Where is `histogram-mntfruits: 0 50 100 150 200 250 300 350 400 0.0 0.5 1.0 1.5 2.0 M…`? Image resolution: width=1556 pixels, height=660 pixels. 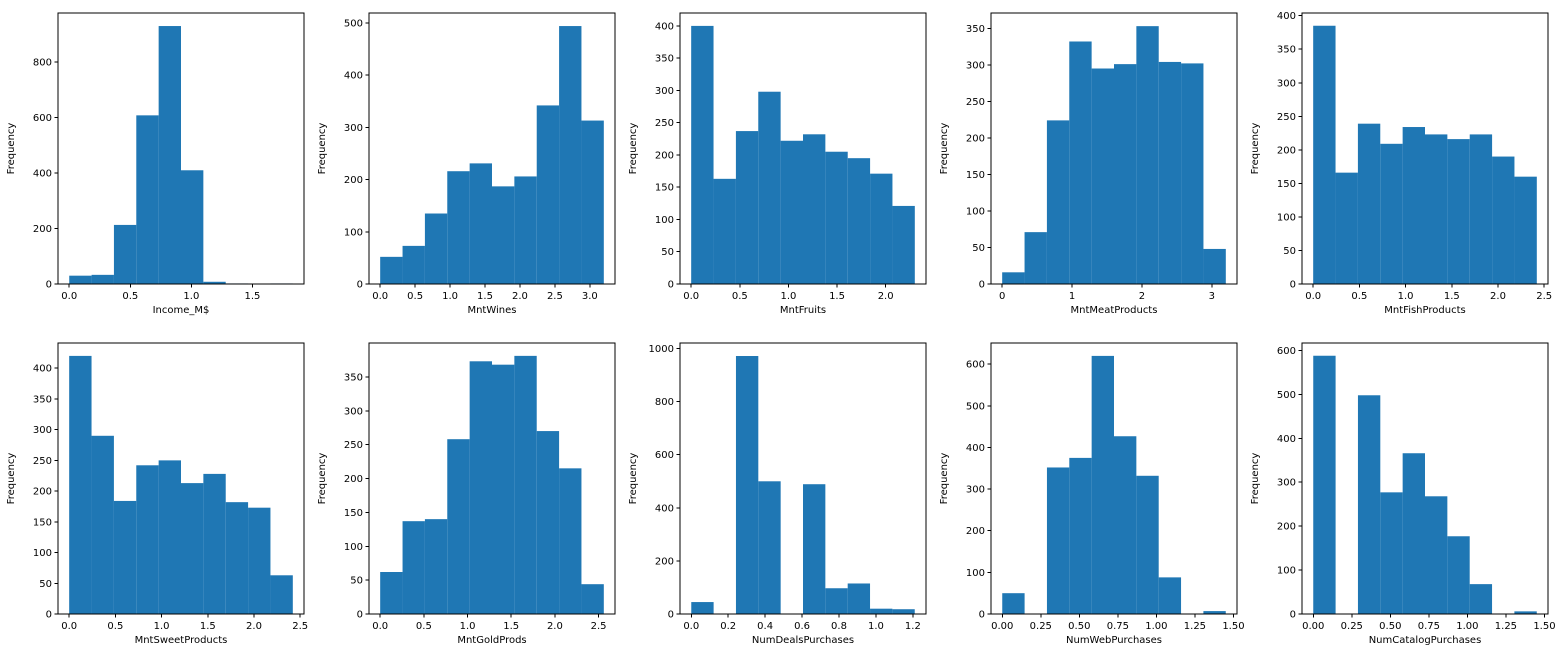 histogram-mntfruits: 0 50 100 150 200 250 300 350 400 0.0 0.5 1.0 1.5 2.0 M… is located at coordinates (777, 165).